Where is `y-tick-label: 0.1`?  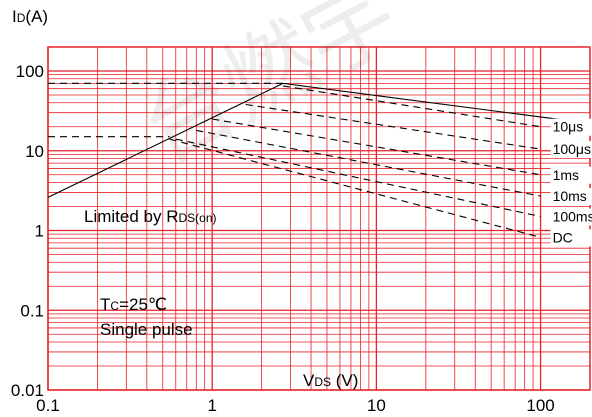
y-tick-label: 0.1 is located at coordinates (32, 310).